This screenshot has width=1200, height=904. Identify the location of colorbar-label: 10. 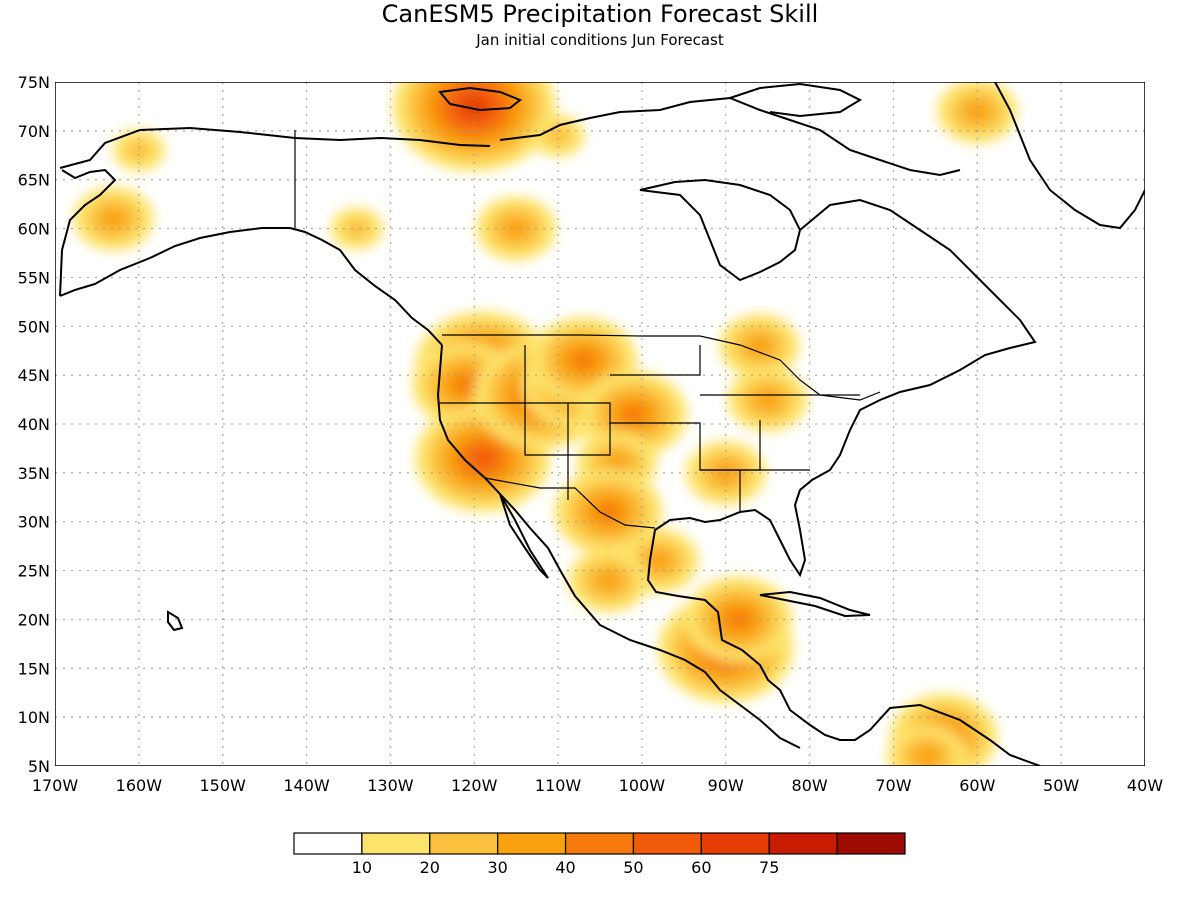
(362, 867).